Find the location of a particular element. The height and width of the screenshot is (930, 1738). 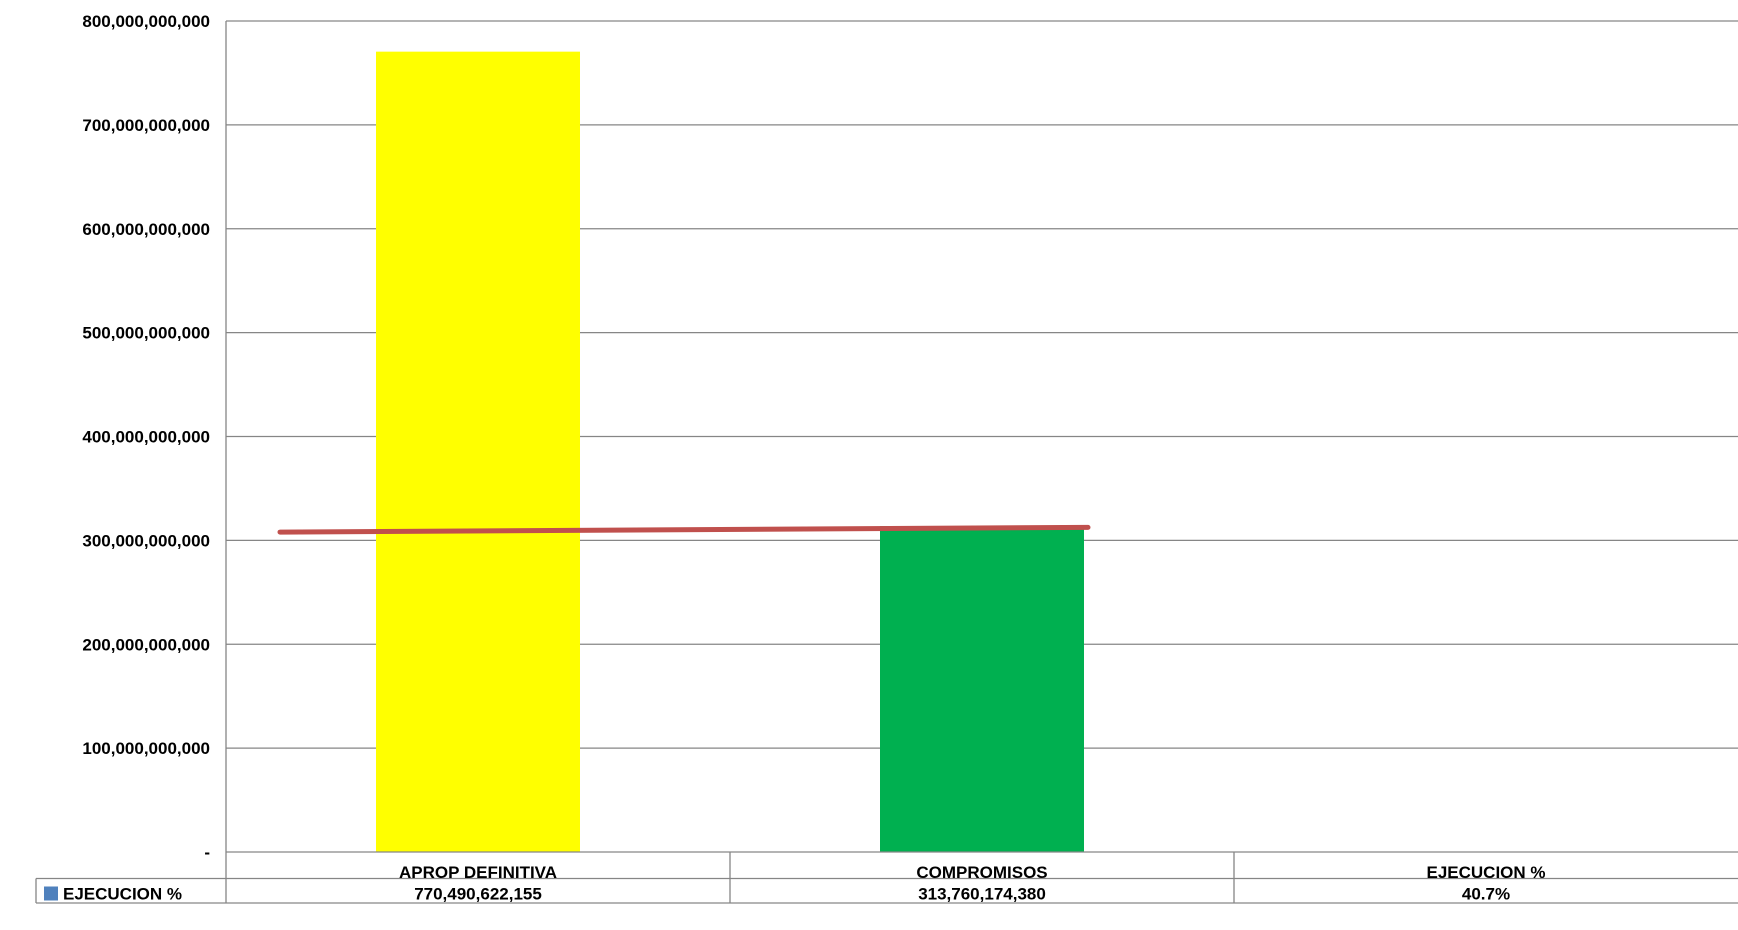

data-label: 313,760,174,380 is located at coordinates (982, 894).